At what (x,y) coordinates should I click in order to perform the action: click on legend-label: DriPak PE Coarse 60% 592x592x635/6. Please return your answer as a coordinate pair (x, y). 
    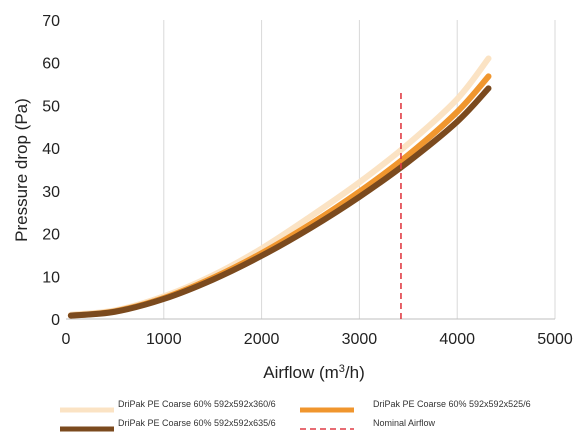
    Looking at the image, I should click on (197, 423).